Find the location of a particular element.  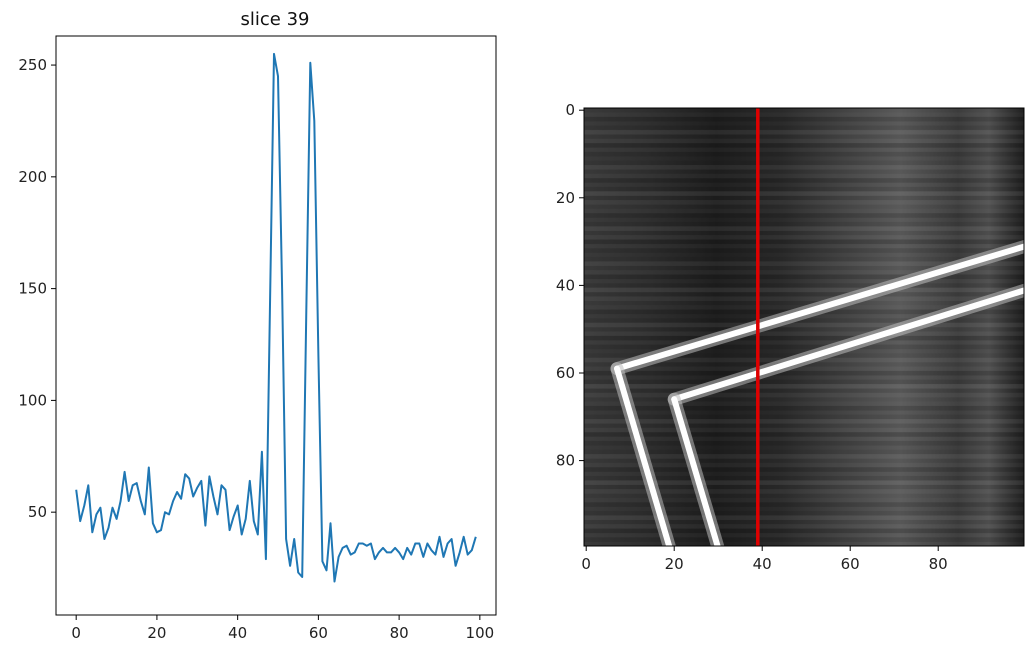

y-tick-label: 250 is located at coordinates (32, 65).